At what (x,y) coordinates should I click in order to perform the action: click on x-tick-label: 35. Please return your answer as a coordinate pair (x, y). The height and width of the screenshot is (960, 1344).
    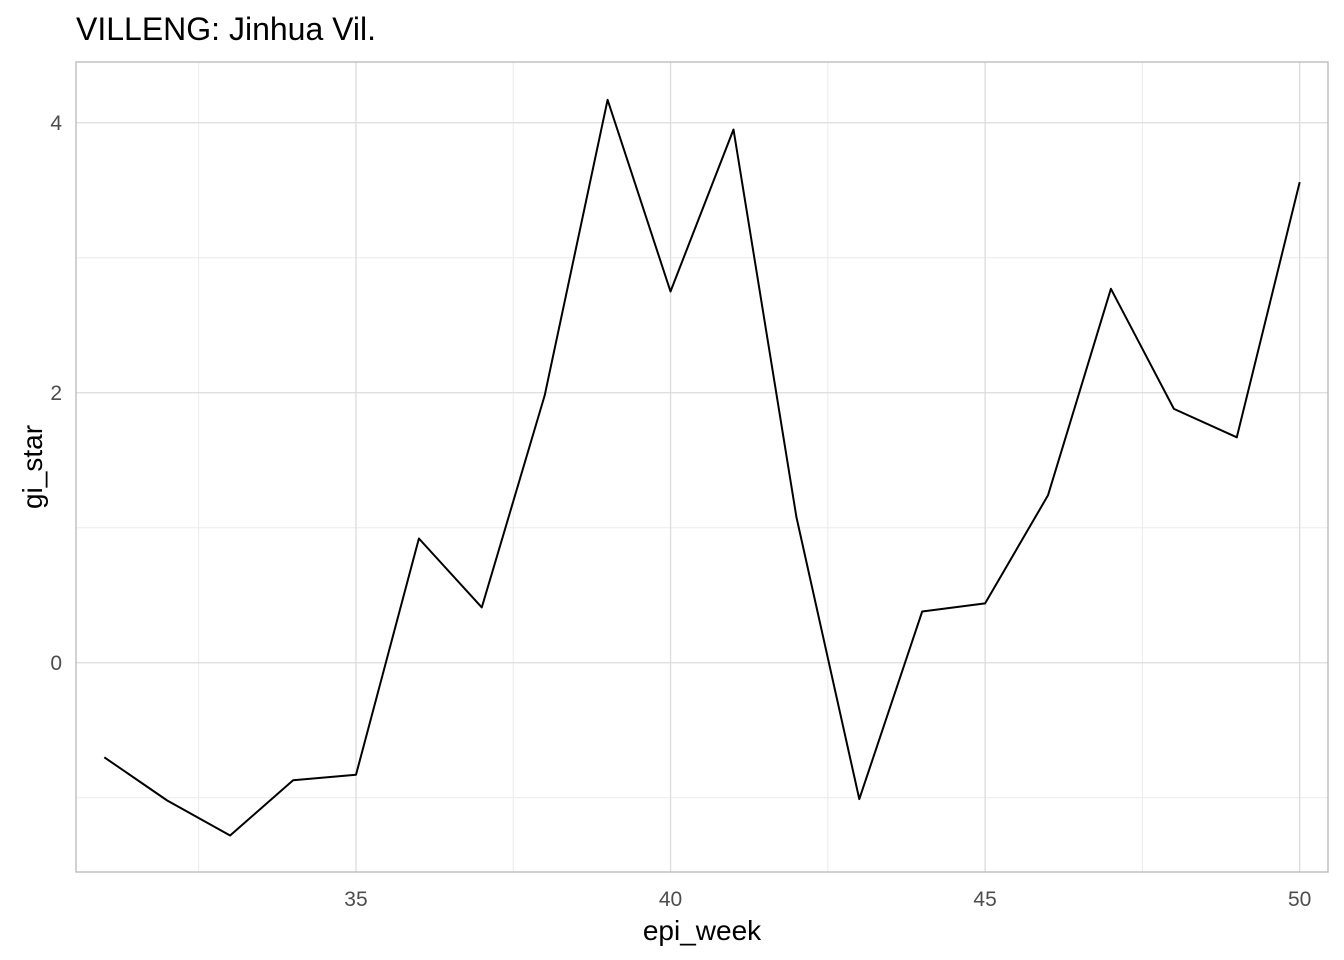
    Looking at the image, I should click on (355, 899).